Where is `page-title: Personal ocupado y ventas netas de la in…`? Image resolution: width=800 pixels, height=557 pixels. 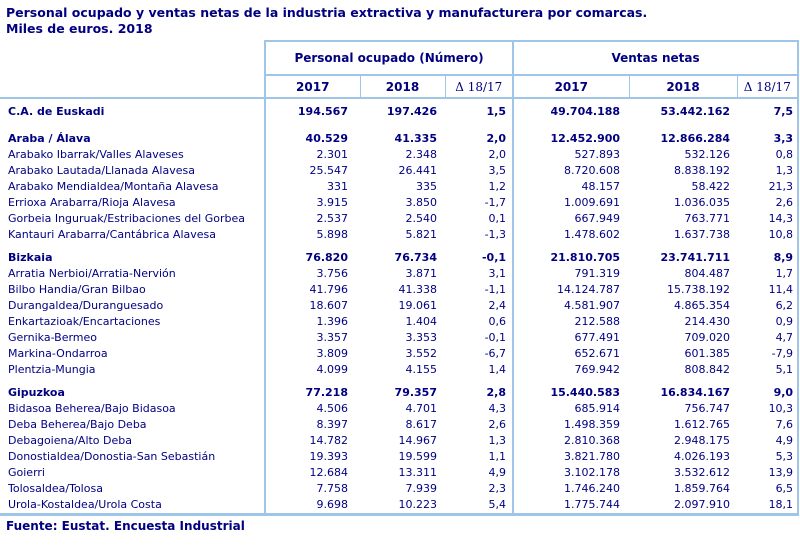 page-title: Personal ocupado y ventas netas de la in… is located at coordinates (326, 21).